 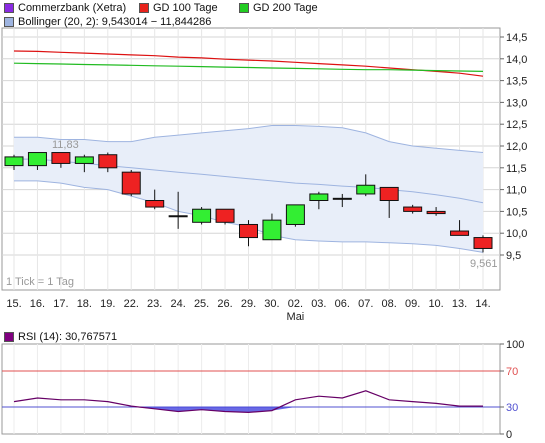 What do you see at coordinates (516, 234) in the screenshot?
I see `y-tick-label: 10,0` at bounding box center [516, 234].